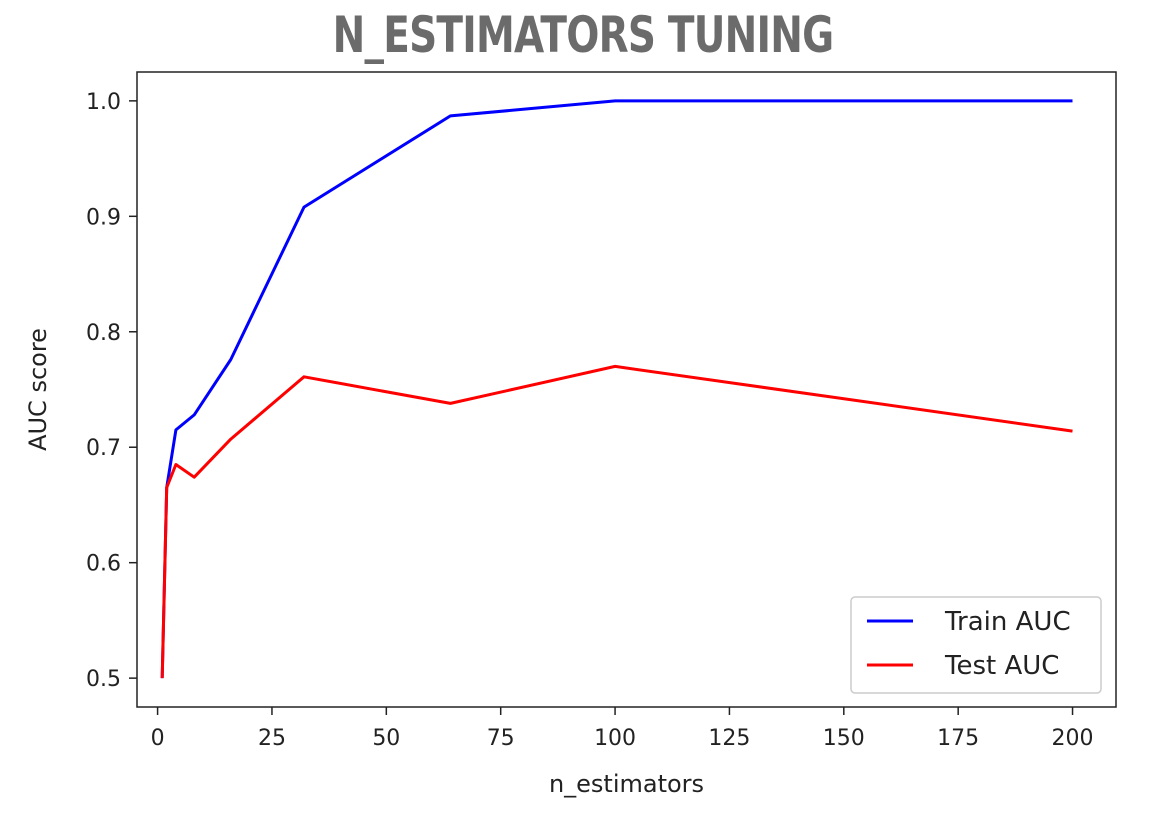 This screenshot has width=1166, height=829. What do you see at coordinates (272, 738) in the screenshot?
I see `x-tick-label: 25` at bounding box center [272, 738].